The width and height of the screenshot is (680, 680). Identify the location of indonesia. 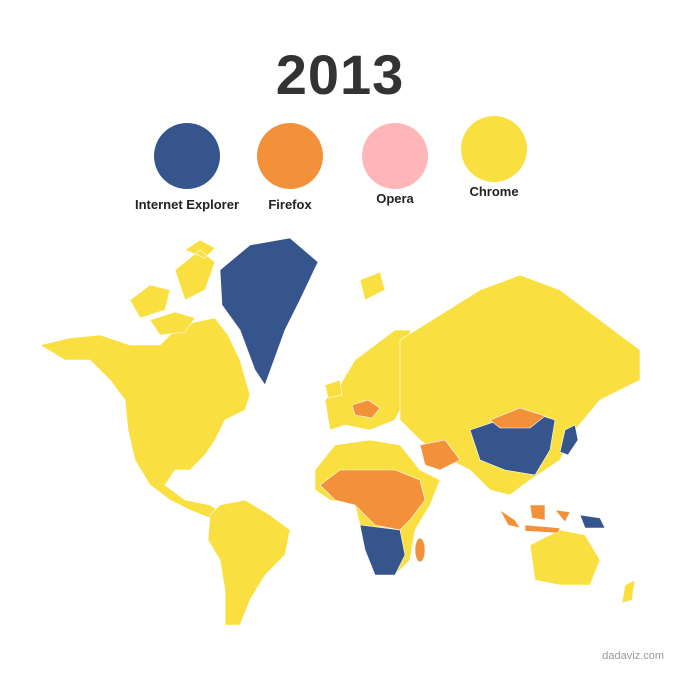
(535, 519).